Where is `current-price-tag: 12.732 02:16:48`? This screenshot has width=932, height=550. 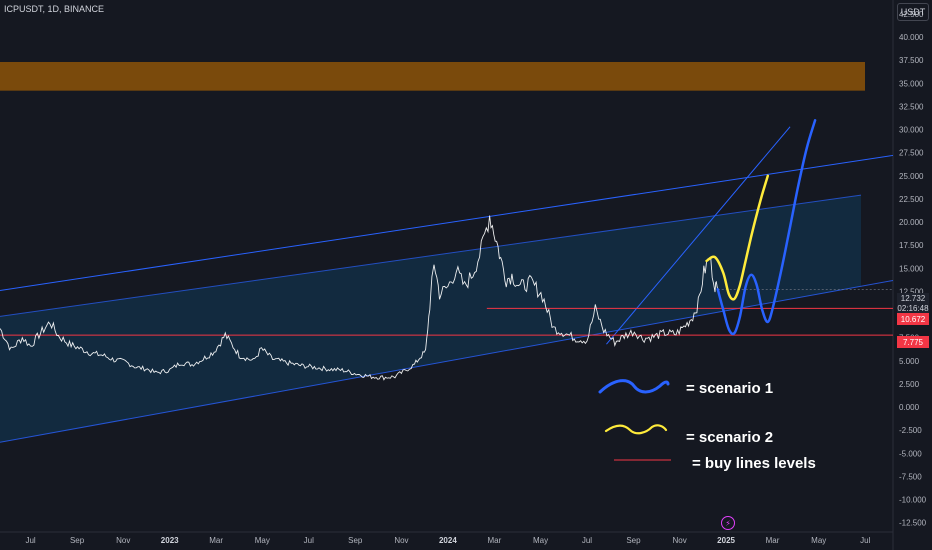
current-price-tag: 12.732 02:16:48 is located at coordinates (913, 304).